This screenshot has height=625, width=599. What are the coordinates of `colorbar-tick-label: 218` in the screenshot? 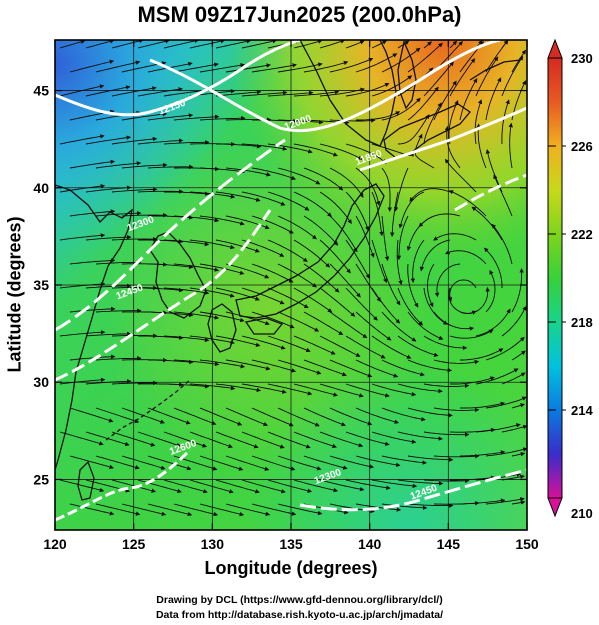 It's located at (582, 322).